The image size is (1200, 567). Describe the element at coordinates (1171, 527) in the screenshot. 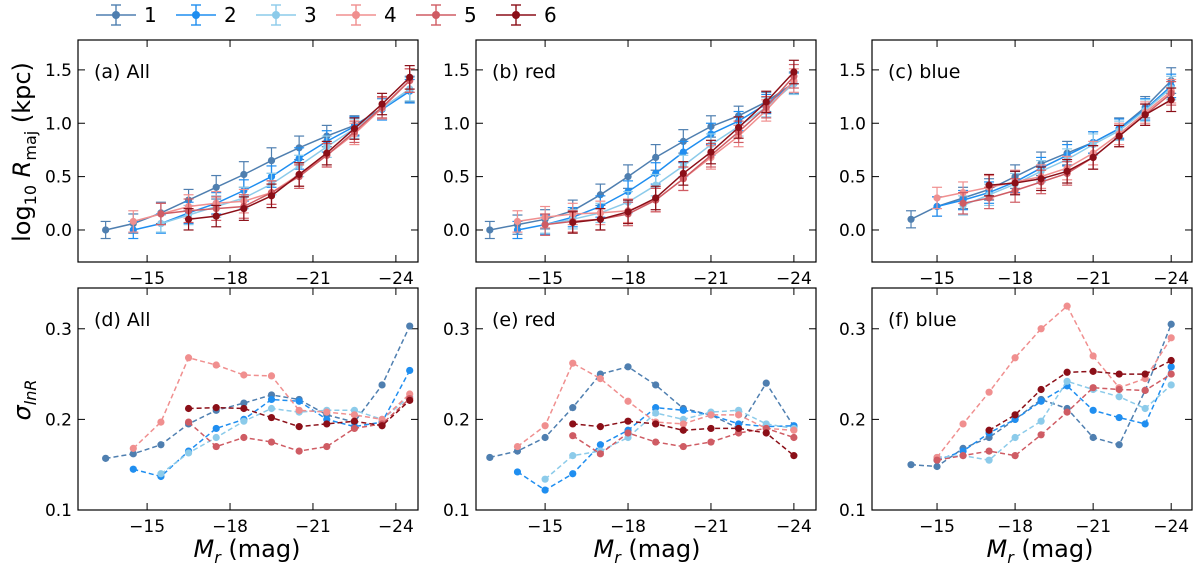

I see `panel-f-x-tick-label: −24` at that location.